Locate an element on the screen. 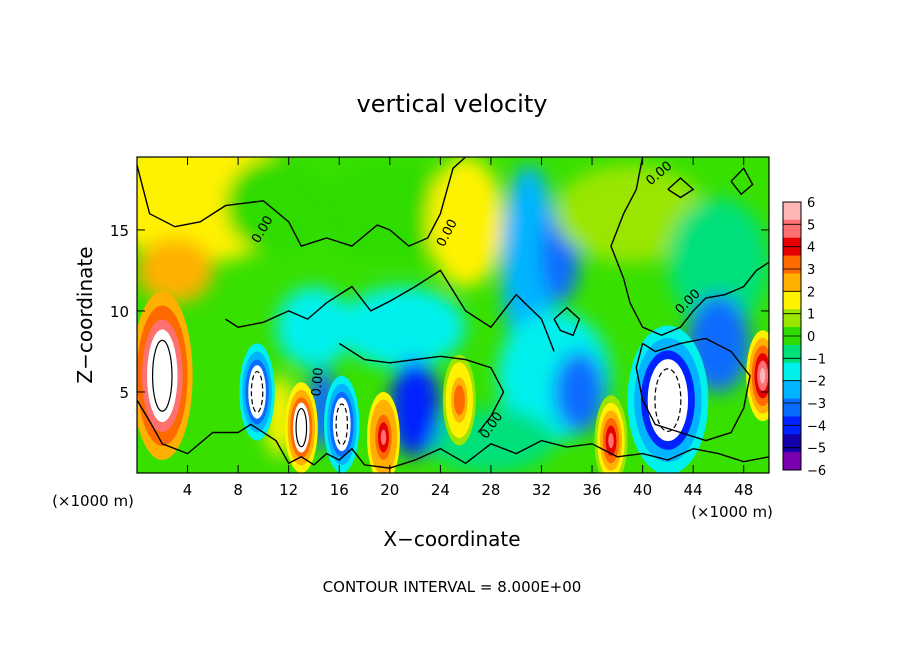 This screenshot has width=904, height=654. field-feature-3-contour is located at coordinates (342, 424).